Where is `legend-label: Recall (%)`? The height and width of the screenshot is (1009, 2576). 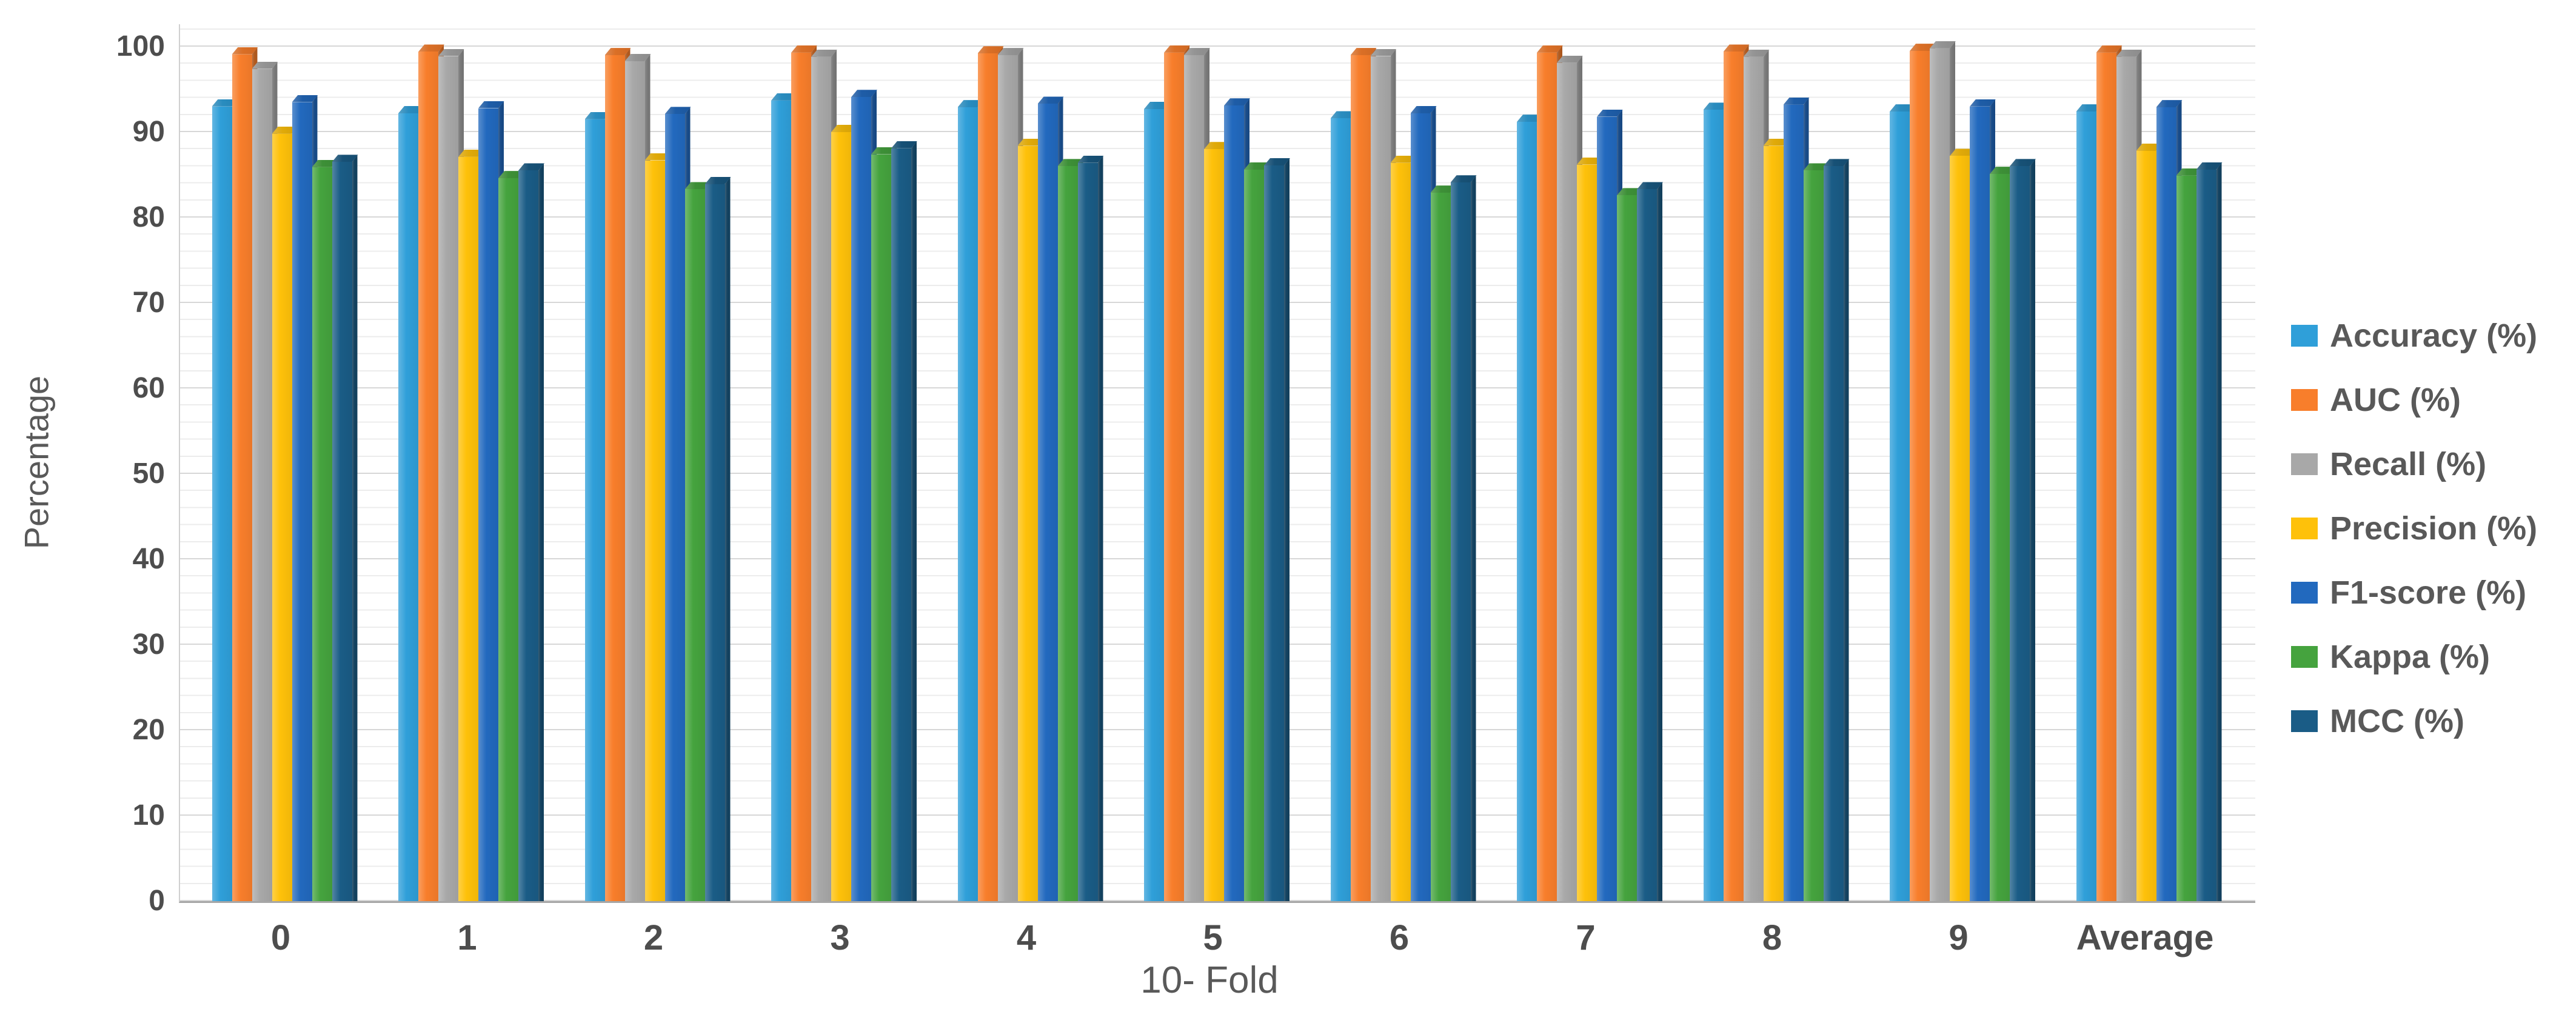 legend-label: Recall (%) is located at coordinates (2408, 464).